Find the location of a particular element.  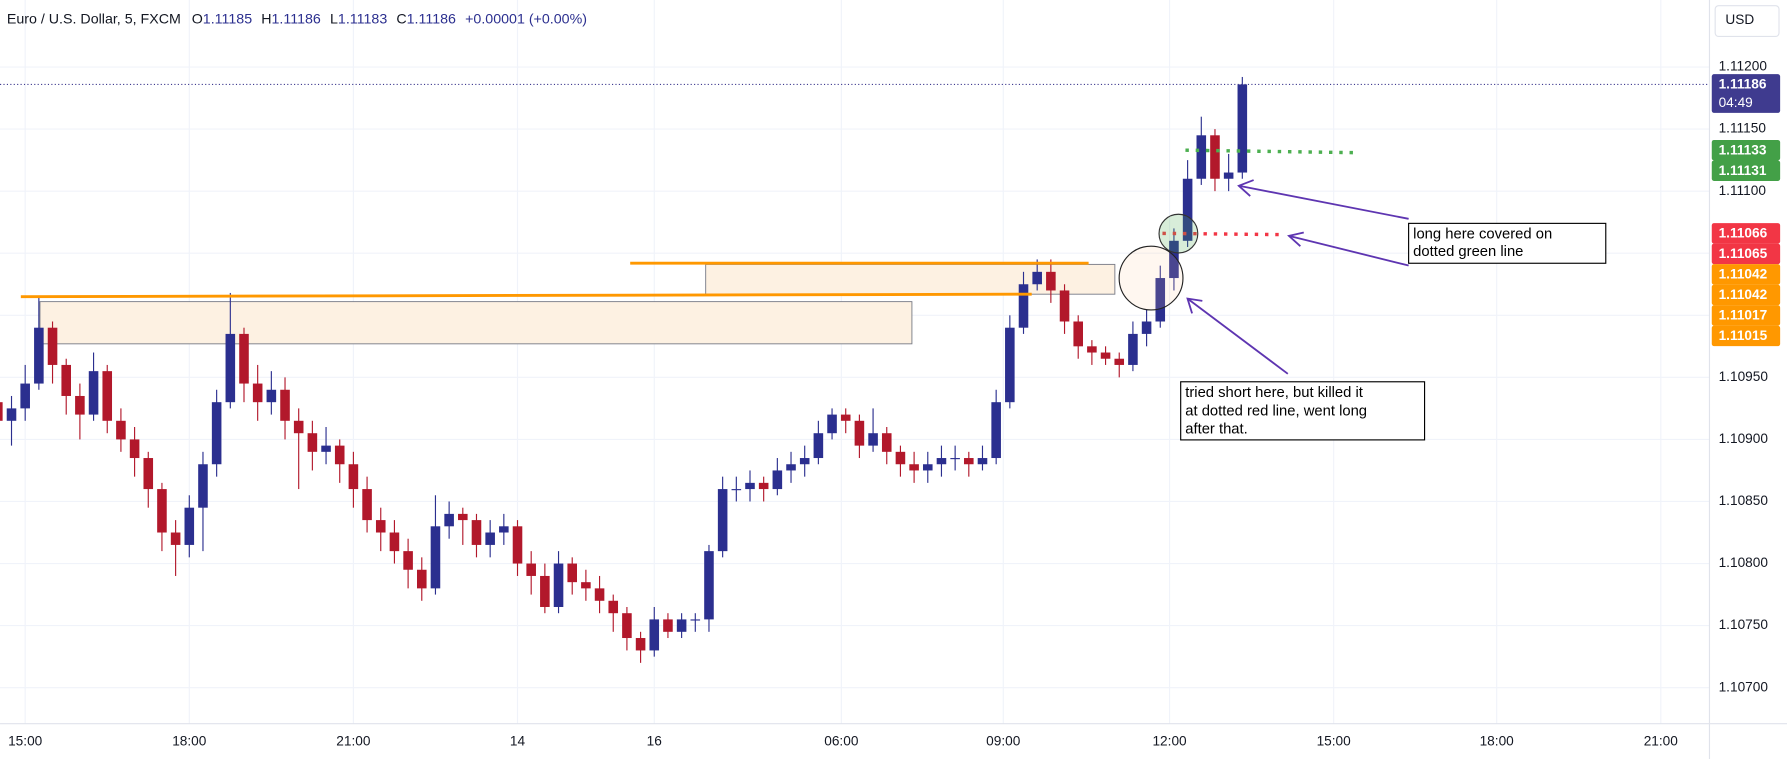

note-text: at dotted red line, went long is located at coordinates (1276, 411).